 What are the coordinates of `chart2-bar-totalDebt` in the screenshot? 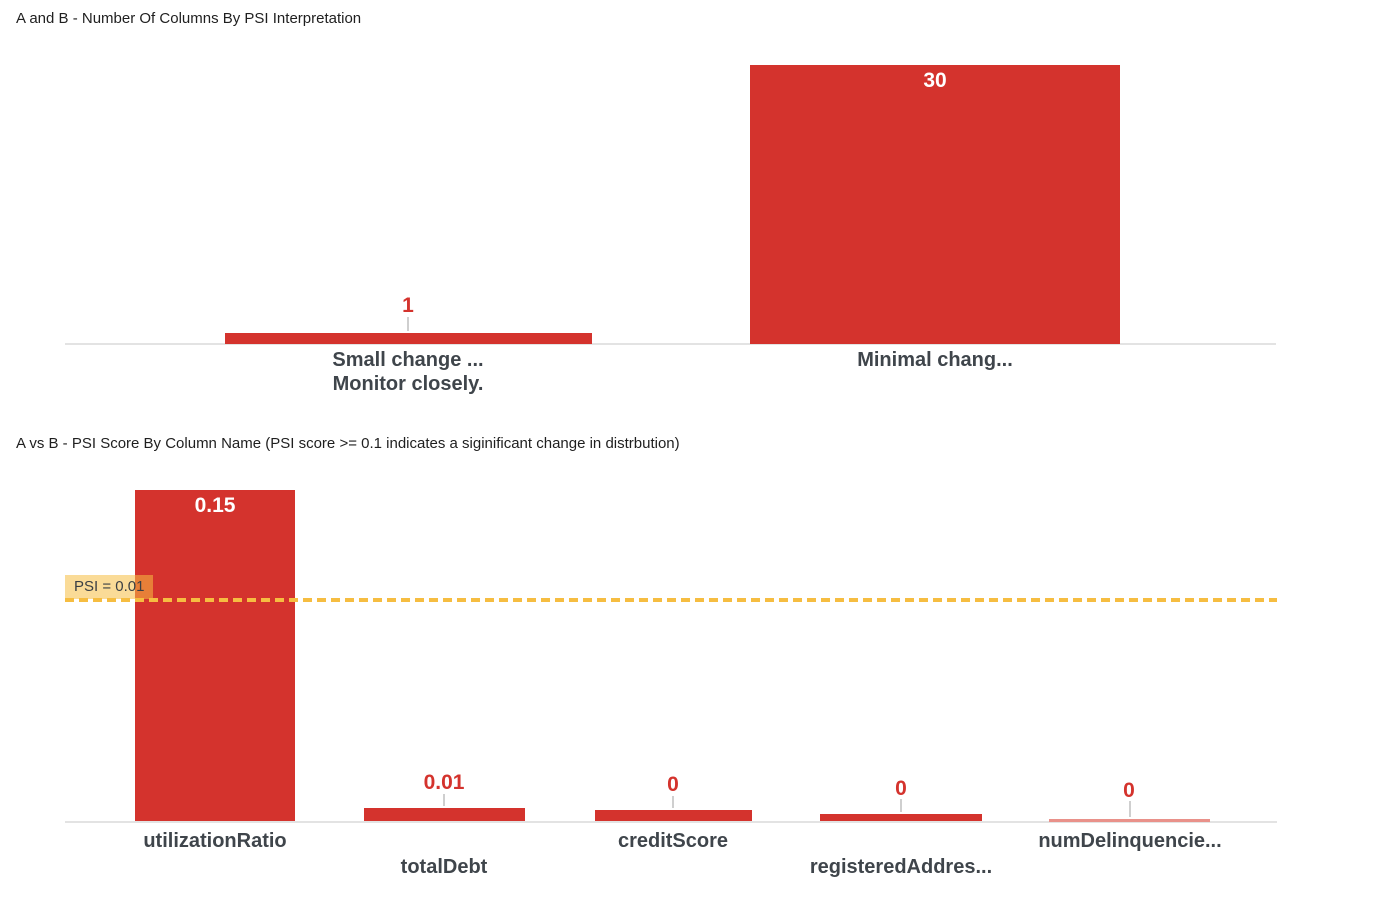 It's located at (444, 814).